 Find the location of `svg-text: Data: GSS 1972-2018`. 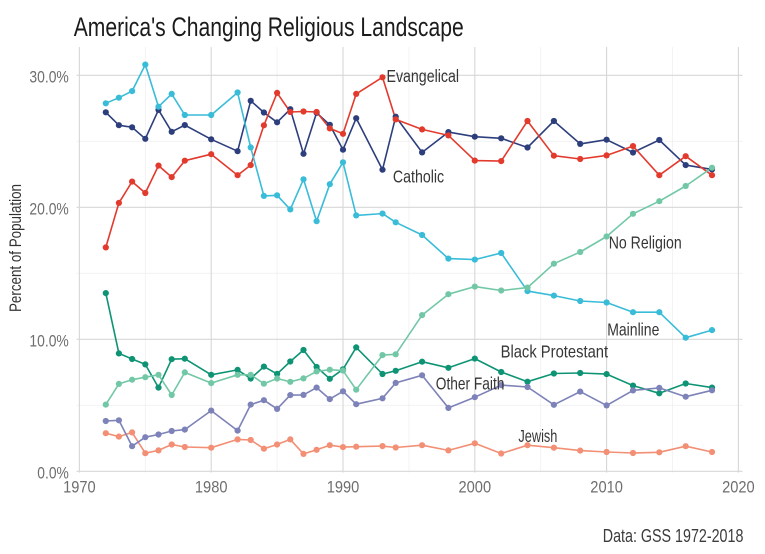

svg-text: Data: GSS 1972-2018 is located at coordinates (673, 536).